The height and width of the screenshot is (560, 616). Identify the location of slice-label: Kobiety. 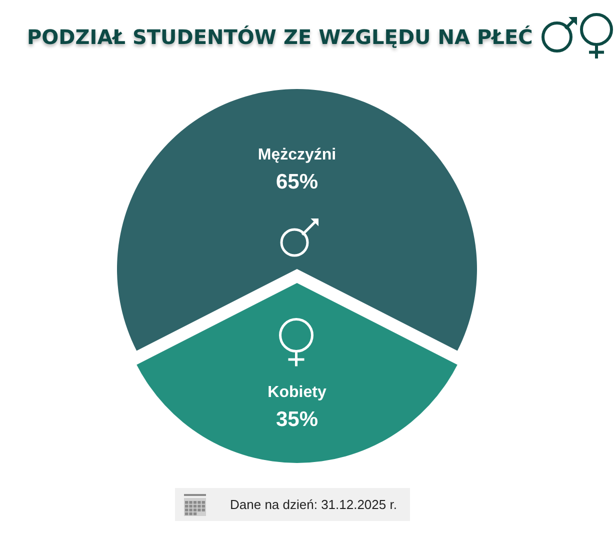
(297, 393).